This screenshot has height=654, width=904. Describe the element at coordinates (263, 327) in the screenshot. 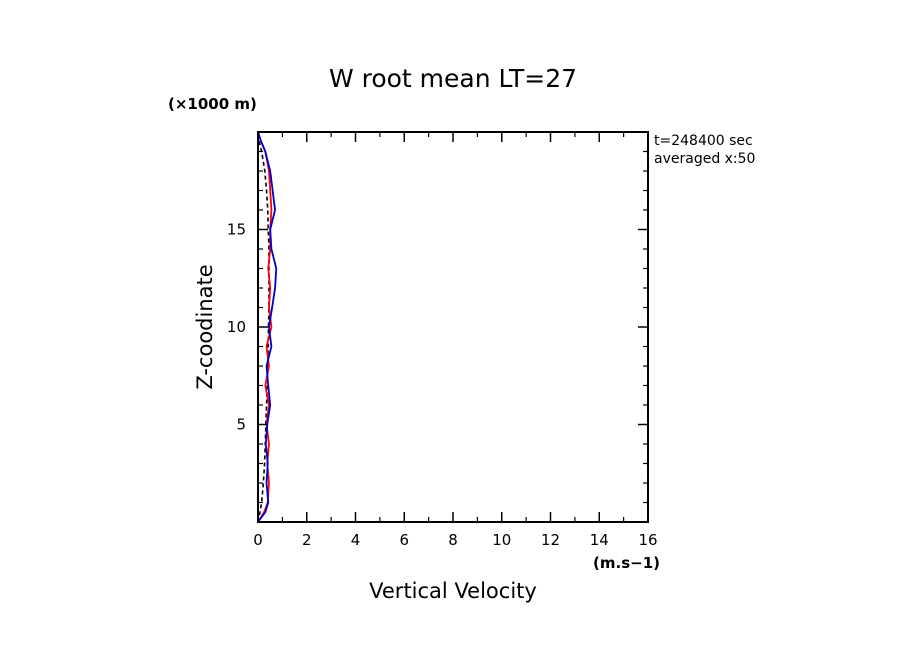

I see `series-line-black-dashed` at that location.